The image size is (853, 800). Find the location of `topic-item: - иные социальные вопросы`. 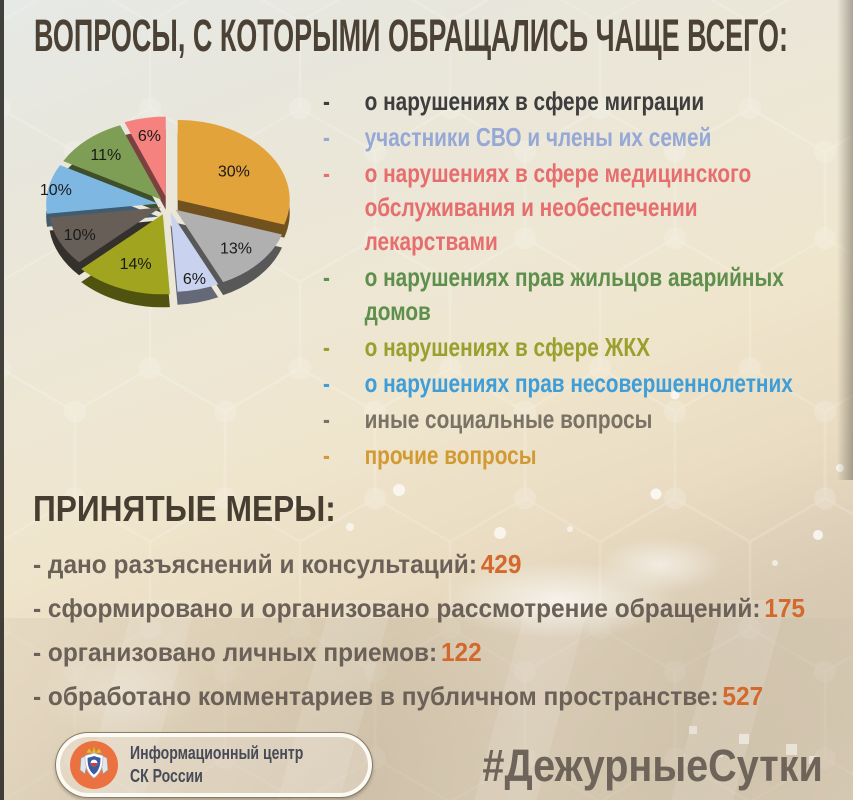

topic-item: - иные социальные вопросы is located at coordinates (568, 419).